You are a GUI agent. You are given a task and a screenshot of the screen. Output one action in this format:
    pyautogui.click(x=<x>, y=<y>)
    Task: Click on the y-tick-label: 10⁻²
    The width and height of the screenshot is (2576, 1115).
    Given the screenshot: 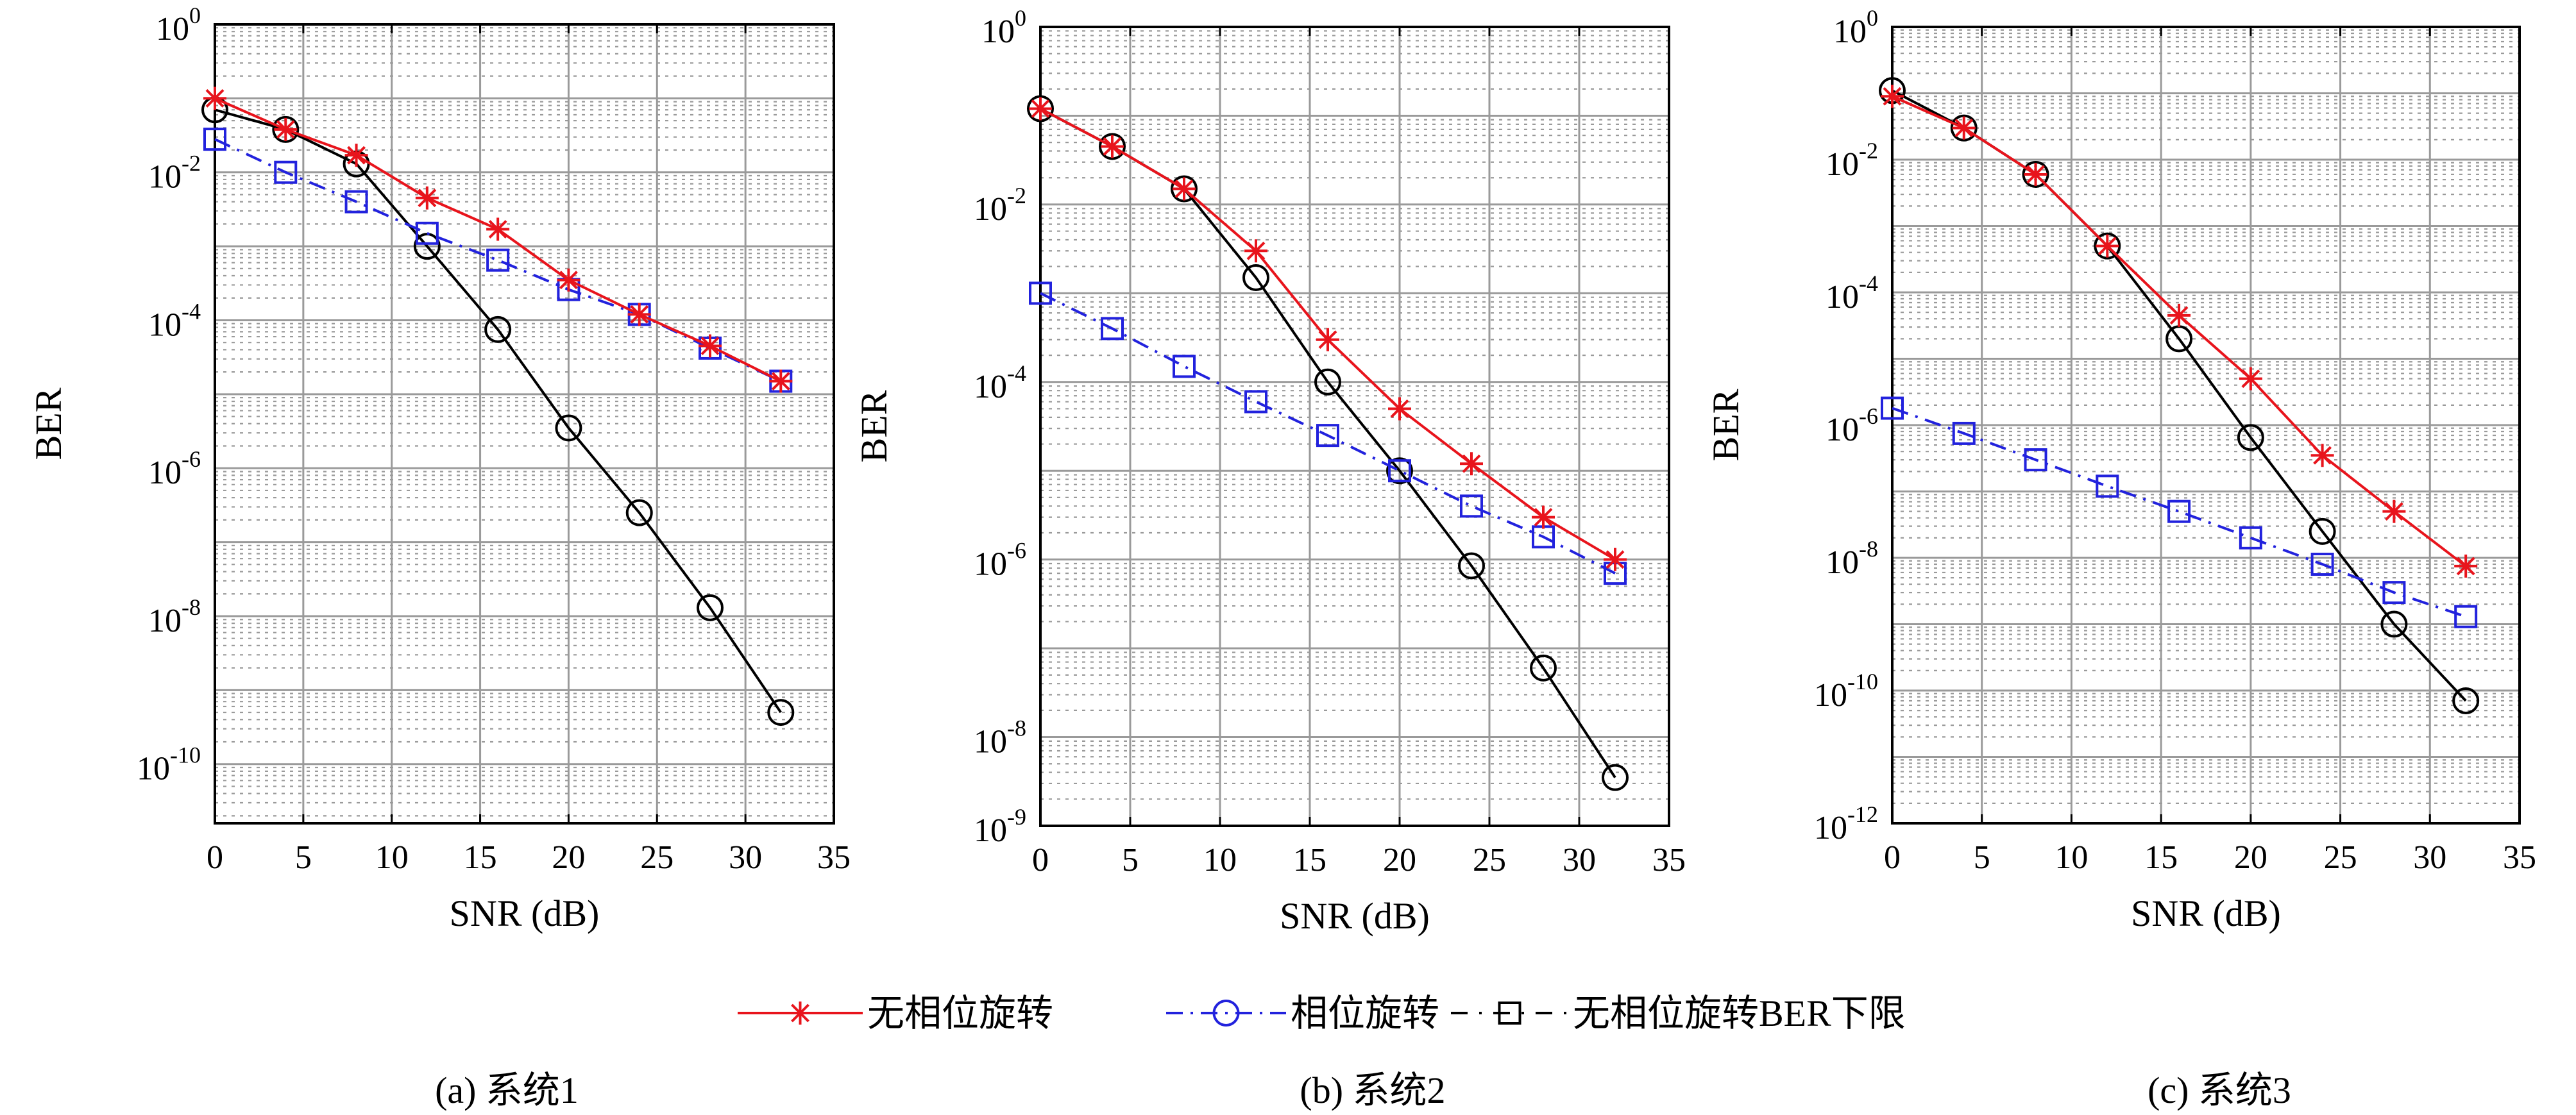 What is the action you would take?
    pyautogui.click(x=1852, y=160)
    